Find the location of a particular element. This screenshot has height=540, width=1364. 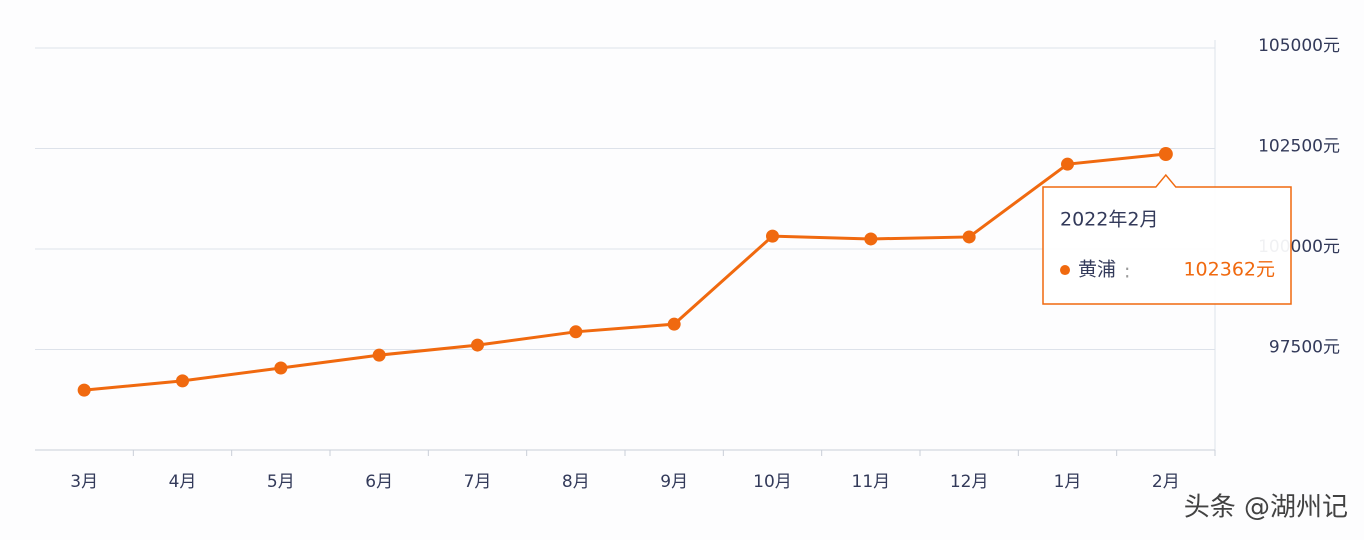

watermark: 头条 @湖州记 is located at coordinates (1266, 508).